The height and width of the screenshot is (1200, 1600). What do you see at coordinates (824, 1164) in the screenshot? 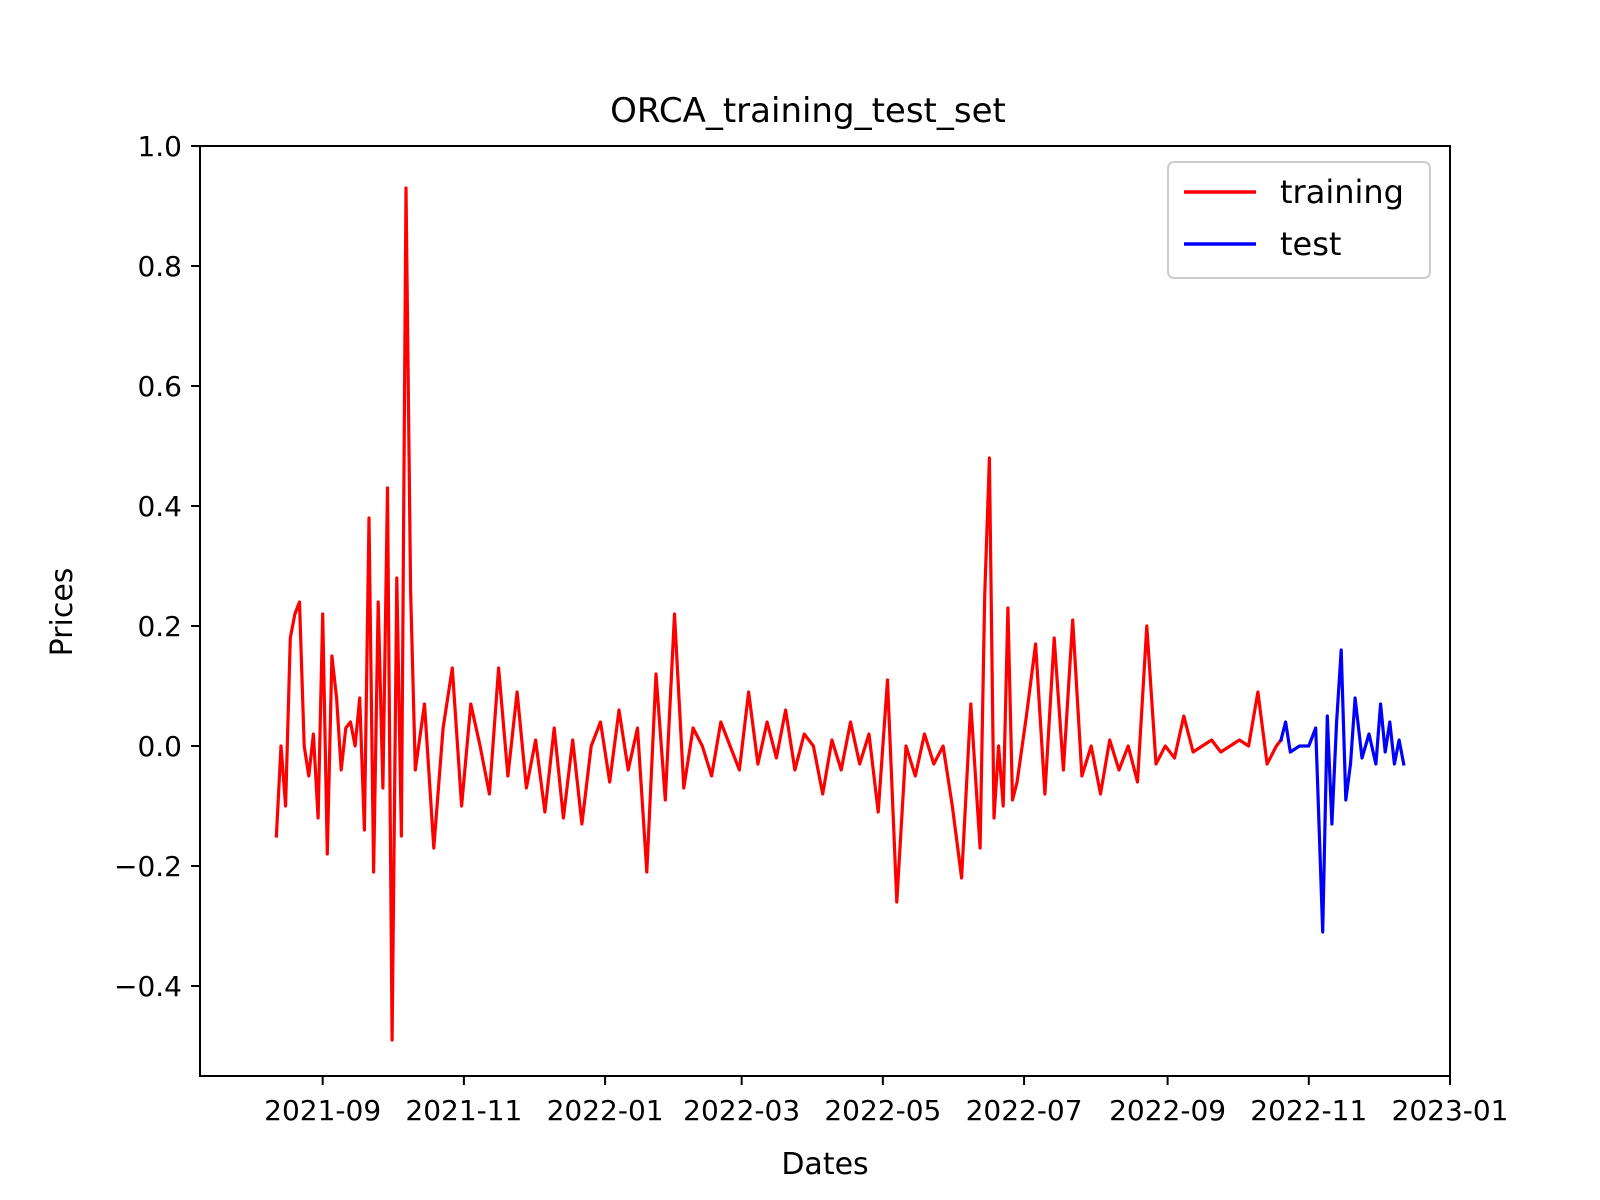
I see `x-axis-label: Dates` at bounding box center [824, 1164].